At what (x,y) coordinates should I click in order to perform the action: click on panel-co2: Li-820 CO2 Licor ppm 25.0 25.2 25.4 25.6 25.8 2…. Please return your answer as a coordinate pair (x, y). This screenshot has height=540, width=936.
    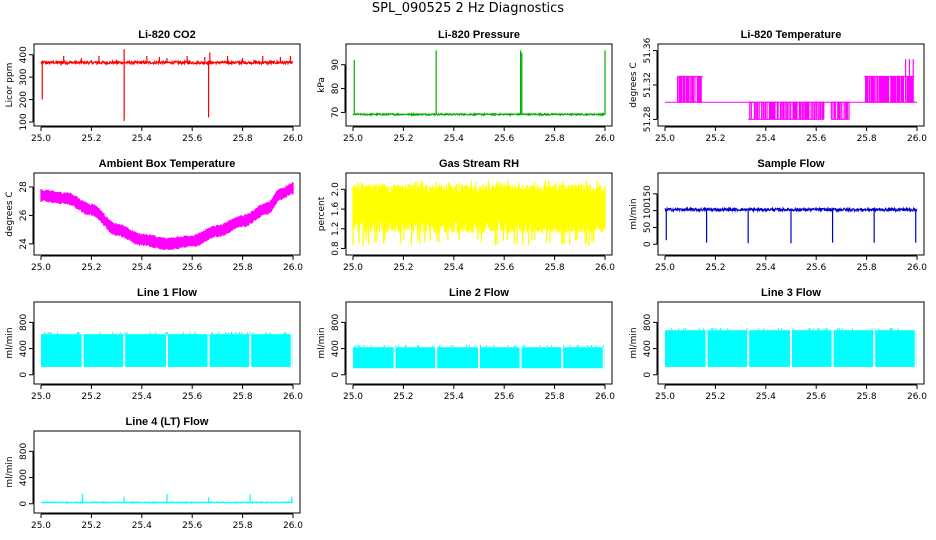
    Looking at the image, I should click on (154, 86).